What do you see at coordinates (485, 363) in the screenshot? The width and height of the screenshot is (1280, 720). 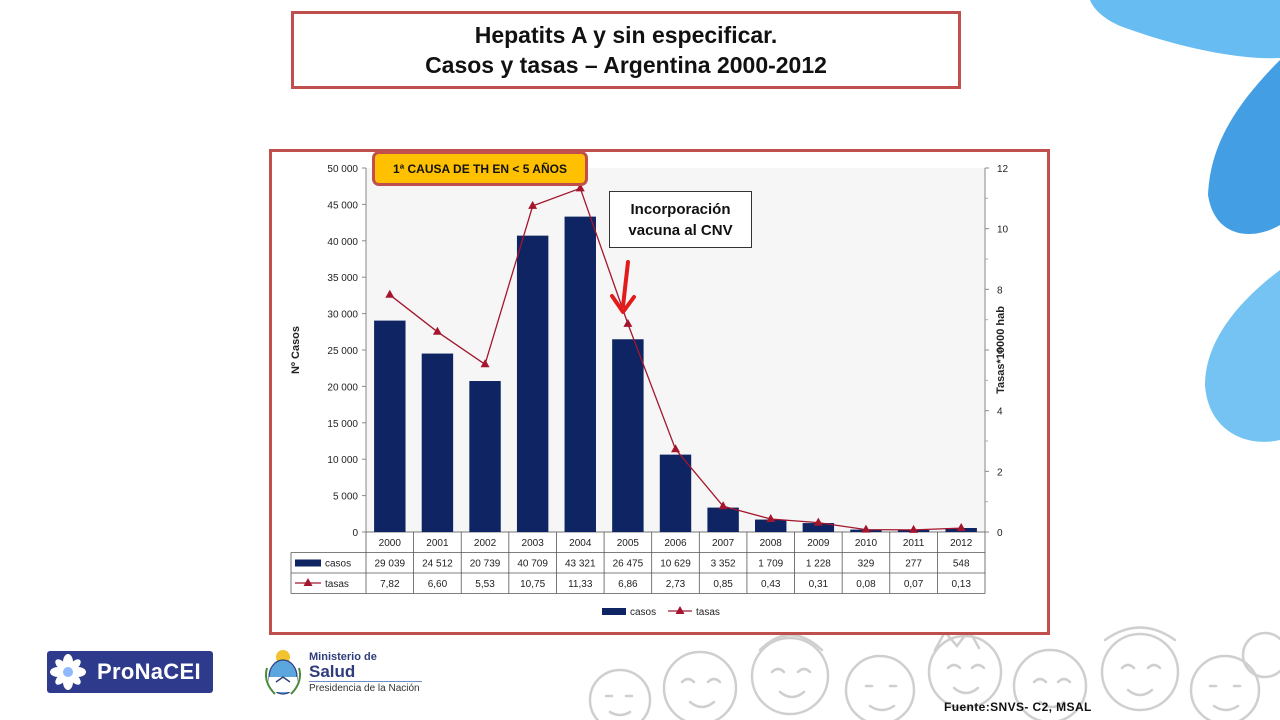 I see `point-tasas-2002` at bounding box center [485, 363].